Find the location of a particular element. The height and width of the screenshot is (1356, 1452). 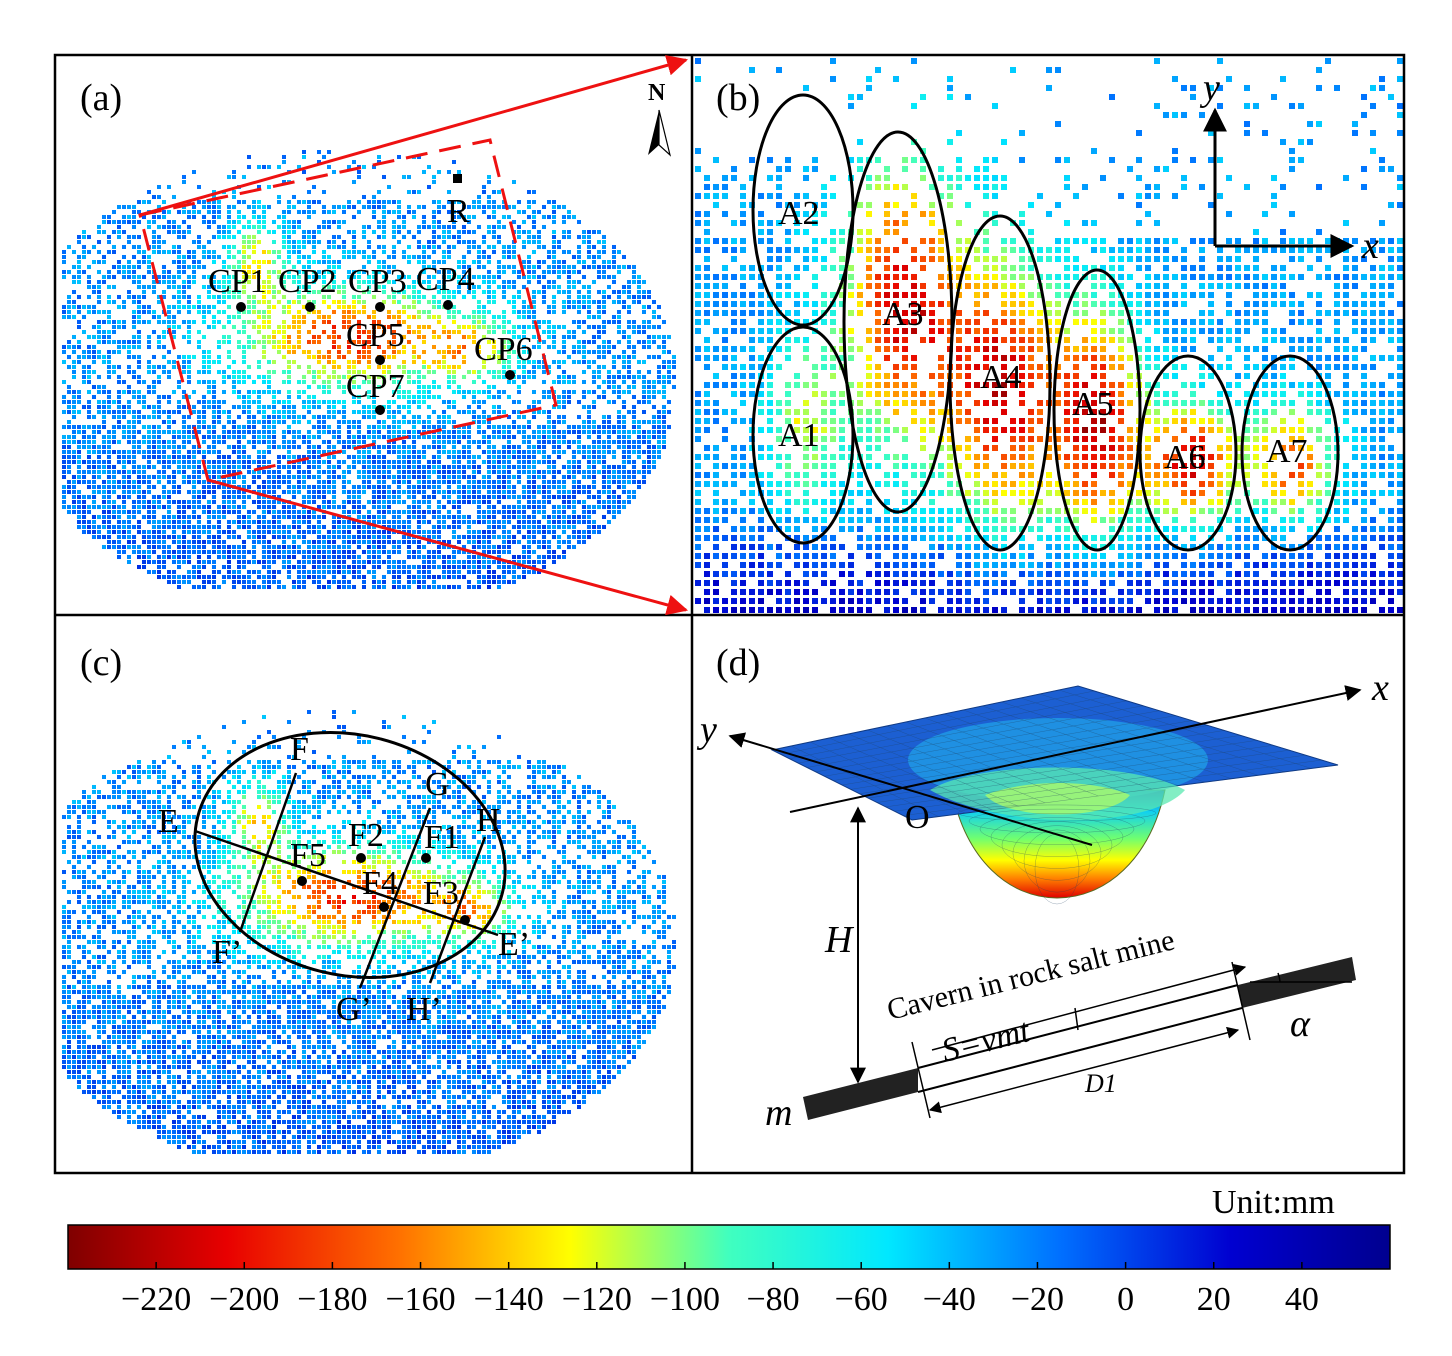

panel-b-y-label: y is located at coordinates (1209, 88).